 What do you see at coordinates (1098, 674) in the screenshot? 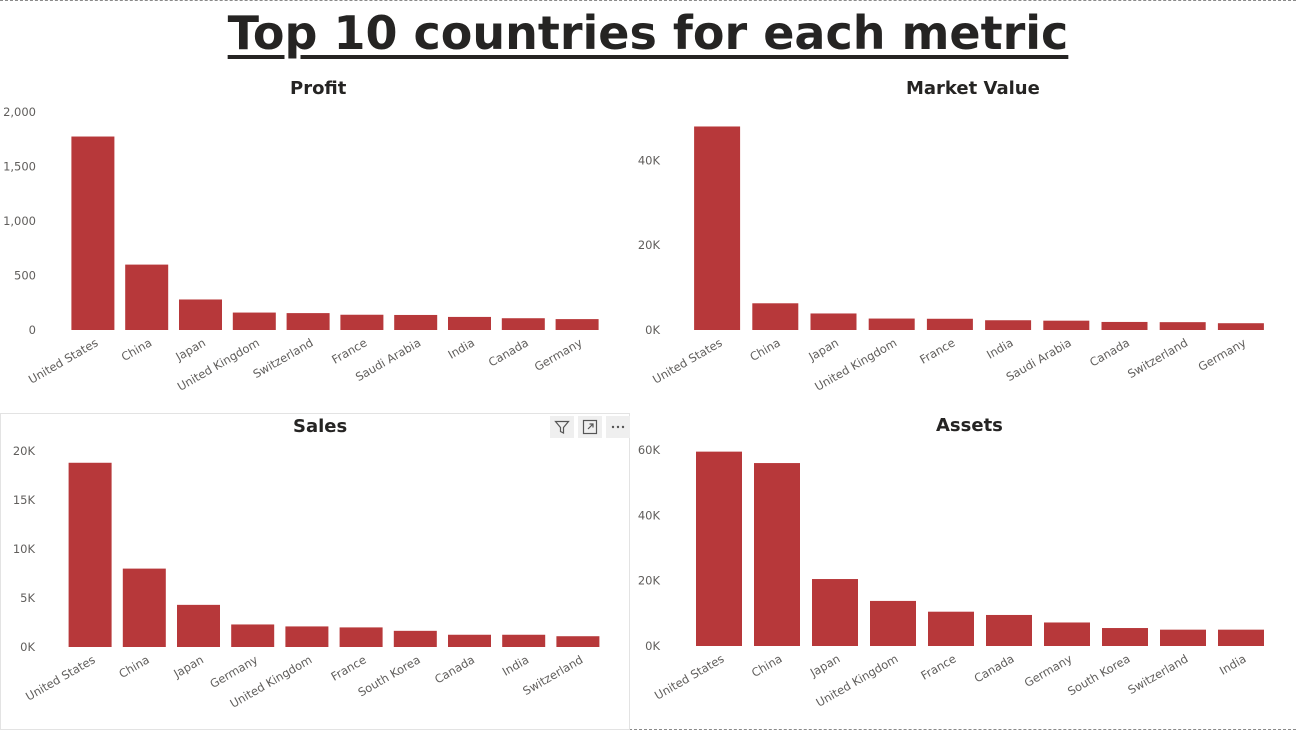
I see `x-tick-label: South Korea` at bounding box center [1098, 674].